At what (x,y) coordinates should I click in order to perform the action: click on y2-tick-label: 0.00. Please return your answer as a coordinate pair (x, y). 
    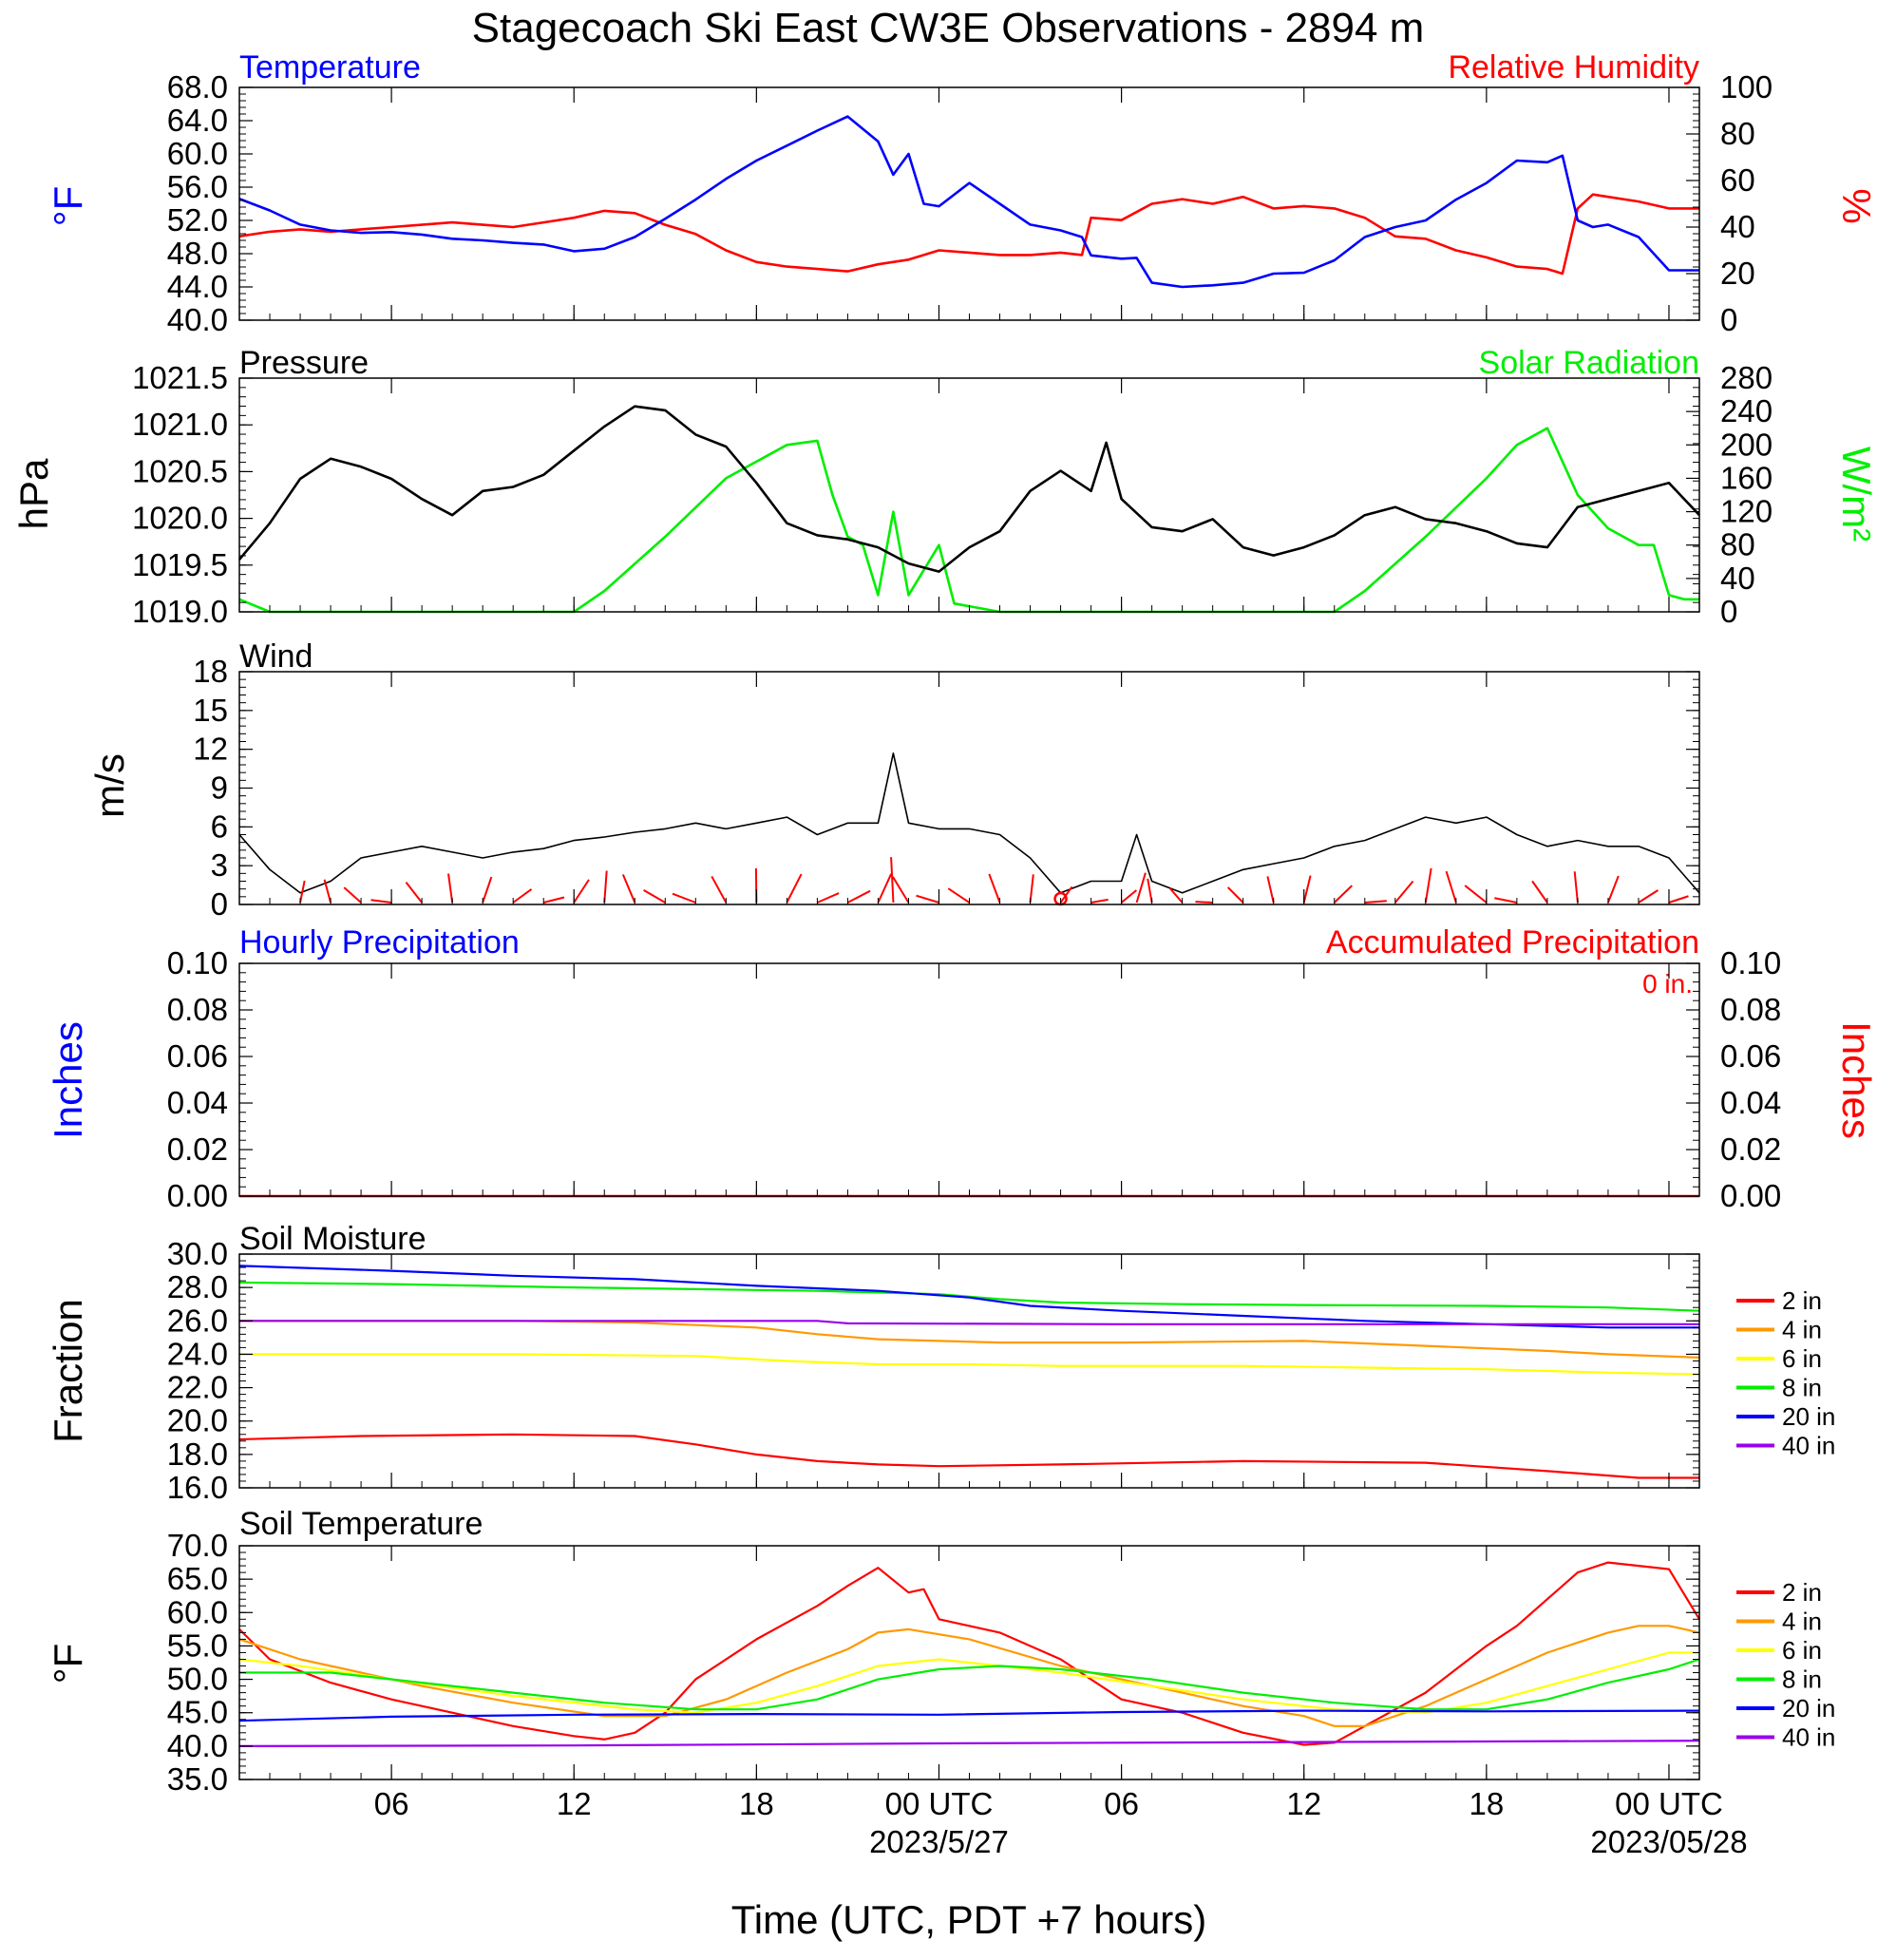
    Looking at the image, I should click on (1750, 1195).